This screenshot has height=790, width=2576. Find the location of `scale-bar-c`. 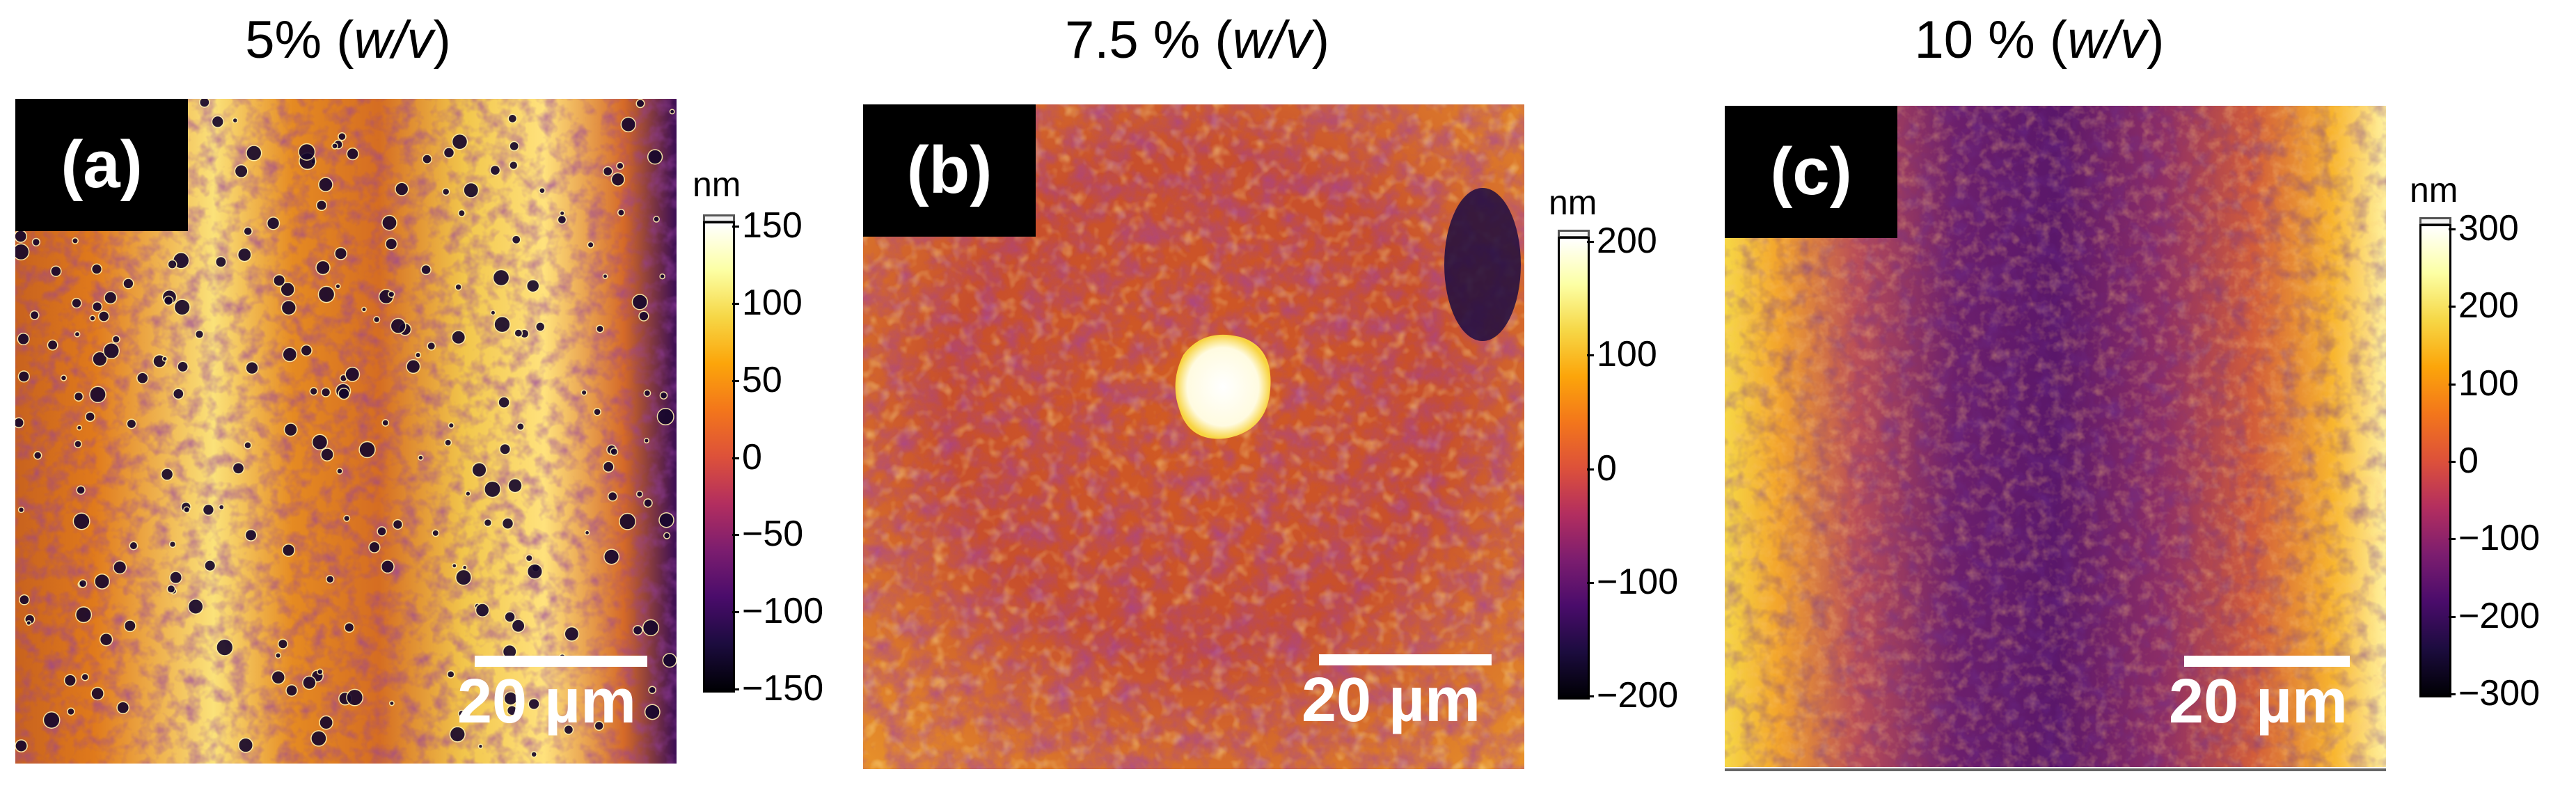

scale-bar-c is located at coordinates (2267, 661).